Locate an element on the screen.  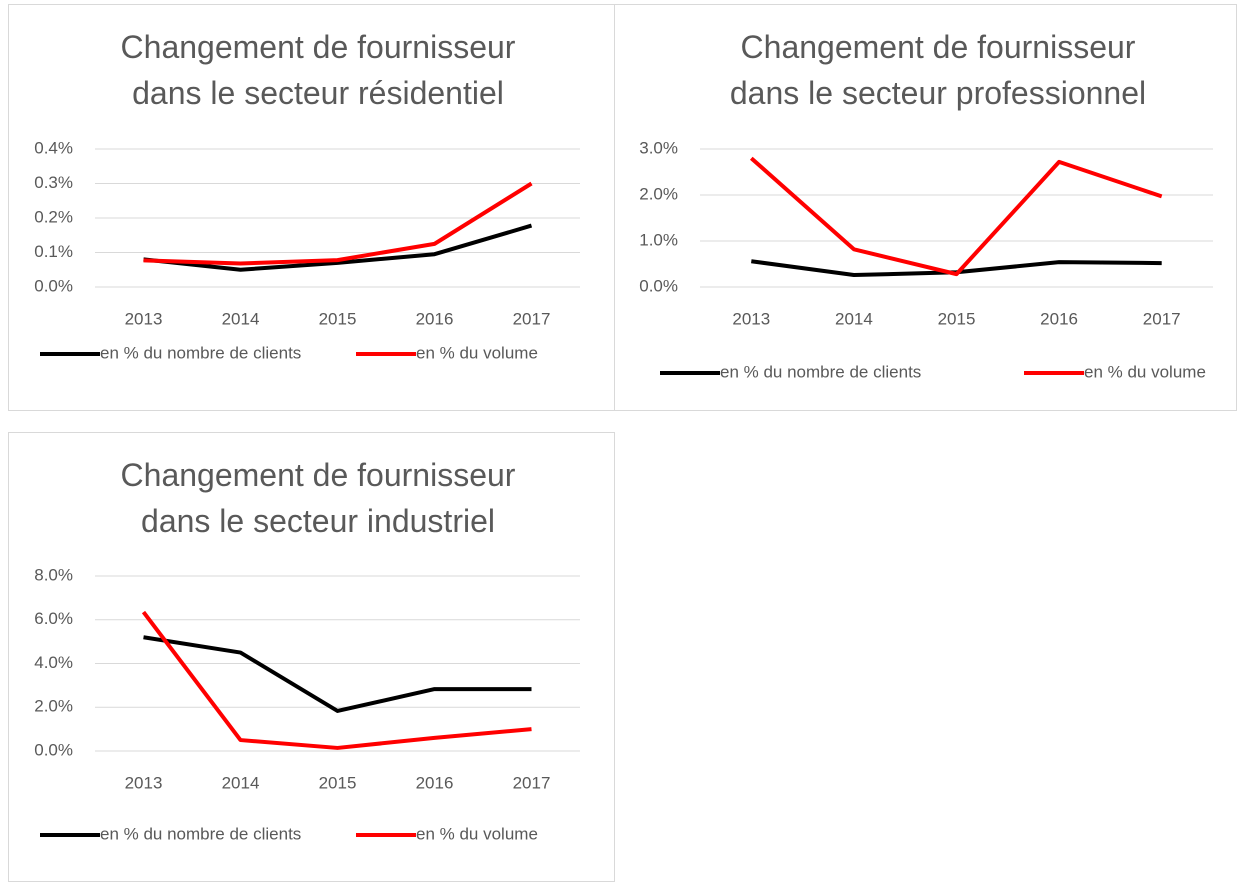
y-tick-label: 0.1% is located at coordinates (53, 251).